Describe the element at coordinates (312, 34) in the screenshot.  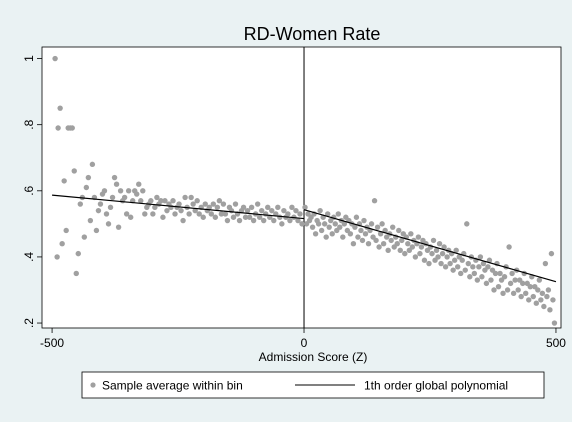
I see `chart-title: RD-Women Rate` at that location.